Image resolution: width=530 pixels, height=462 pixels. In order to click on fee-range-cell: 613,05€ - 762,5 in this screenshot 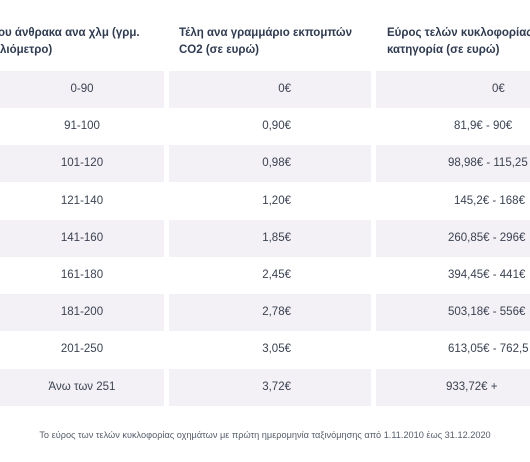, I will do `click(453, 350)`.